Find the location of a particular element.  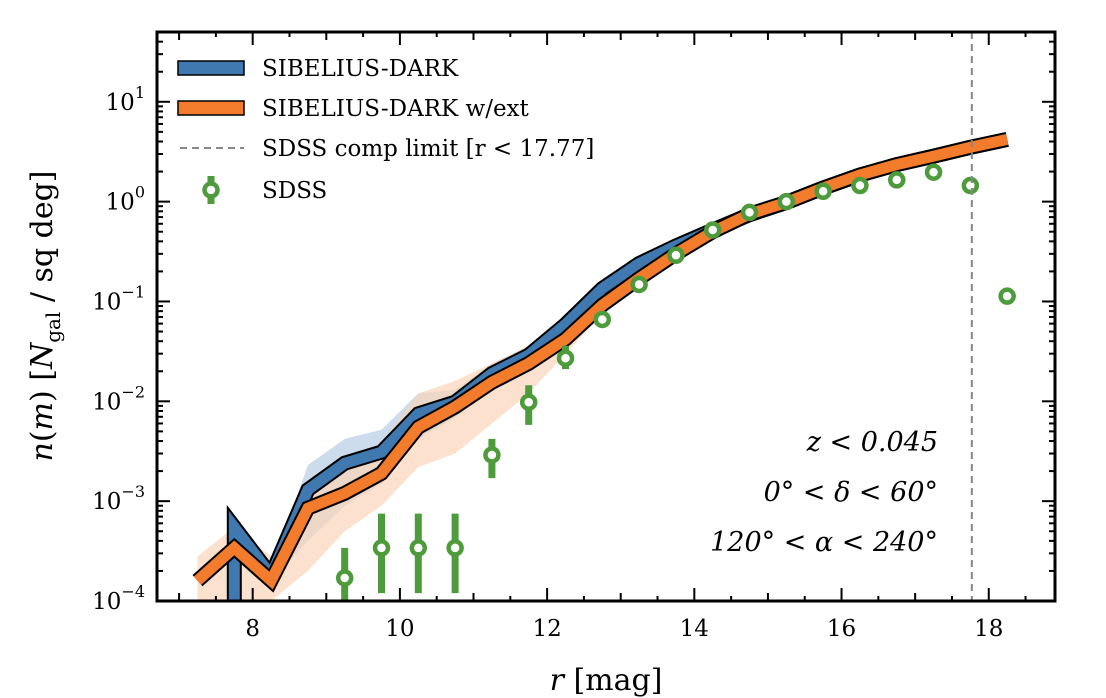

legend-item-0: SIBELIUS-DARK is located at coordinates (318, 69).